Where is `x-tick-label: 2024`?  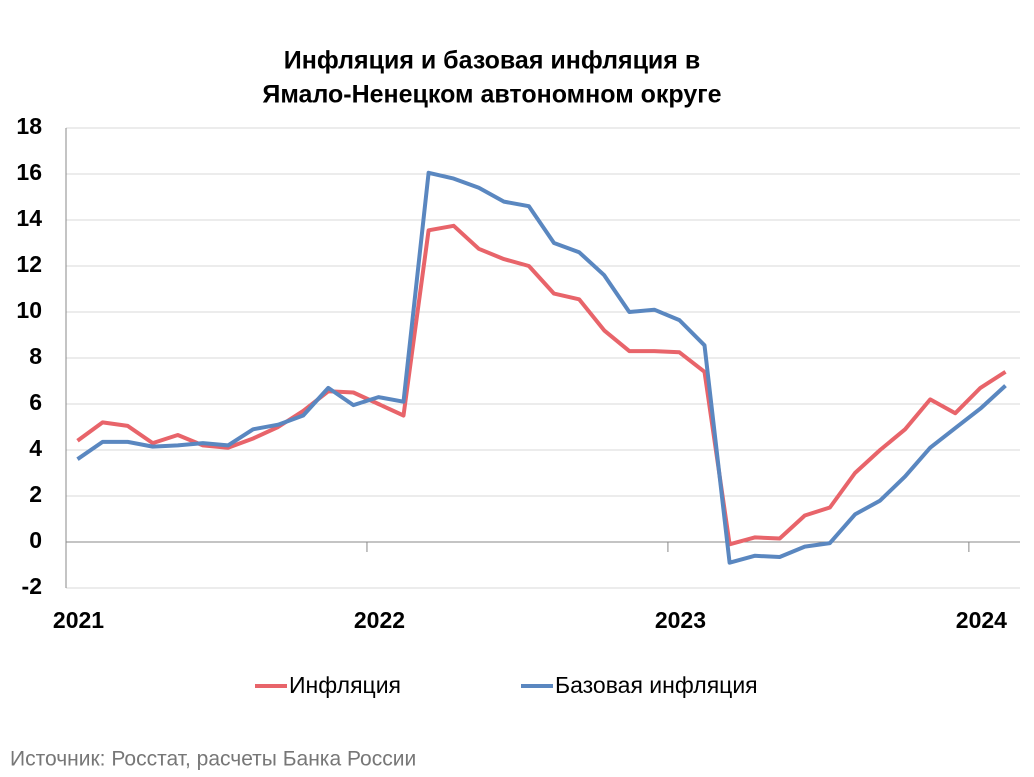 x-tick-label: 2024 is located at coordinates (981, 620).